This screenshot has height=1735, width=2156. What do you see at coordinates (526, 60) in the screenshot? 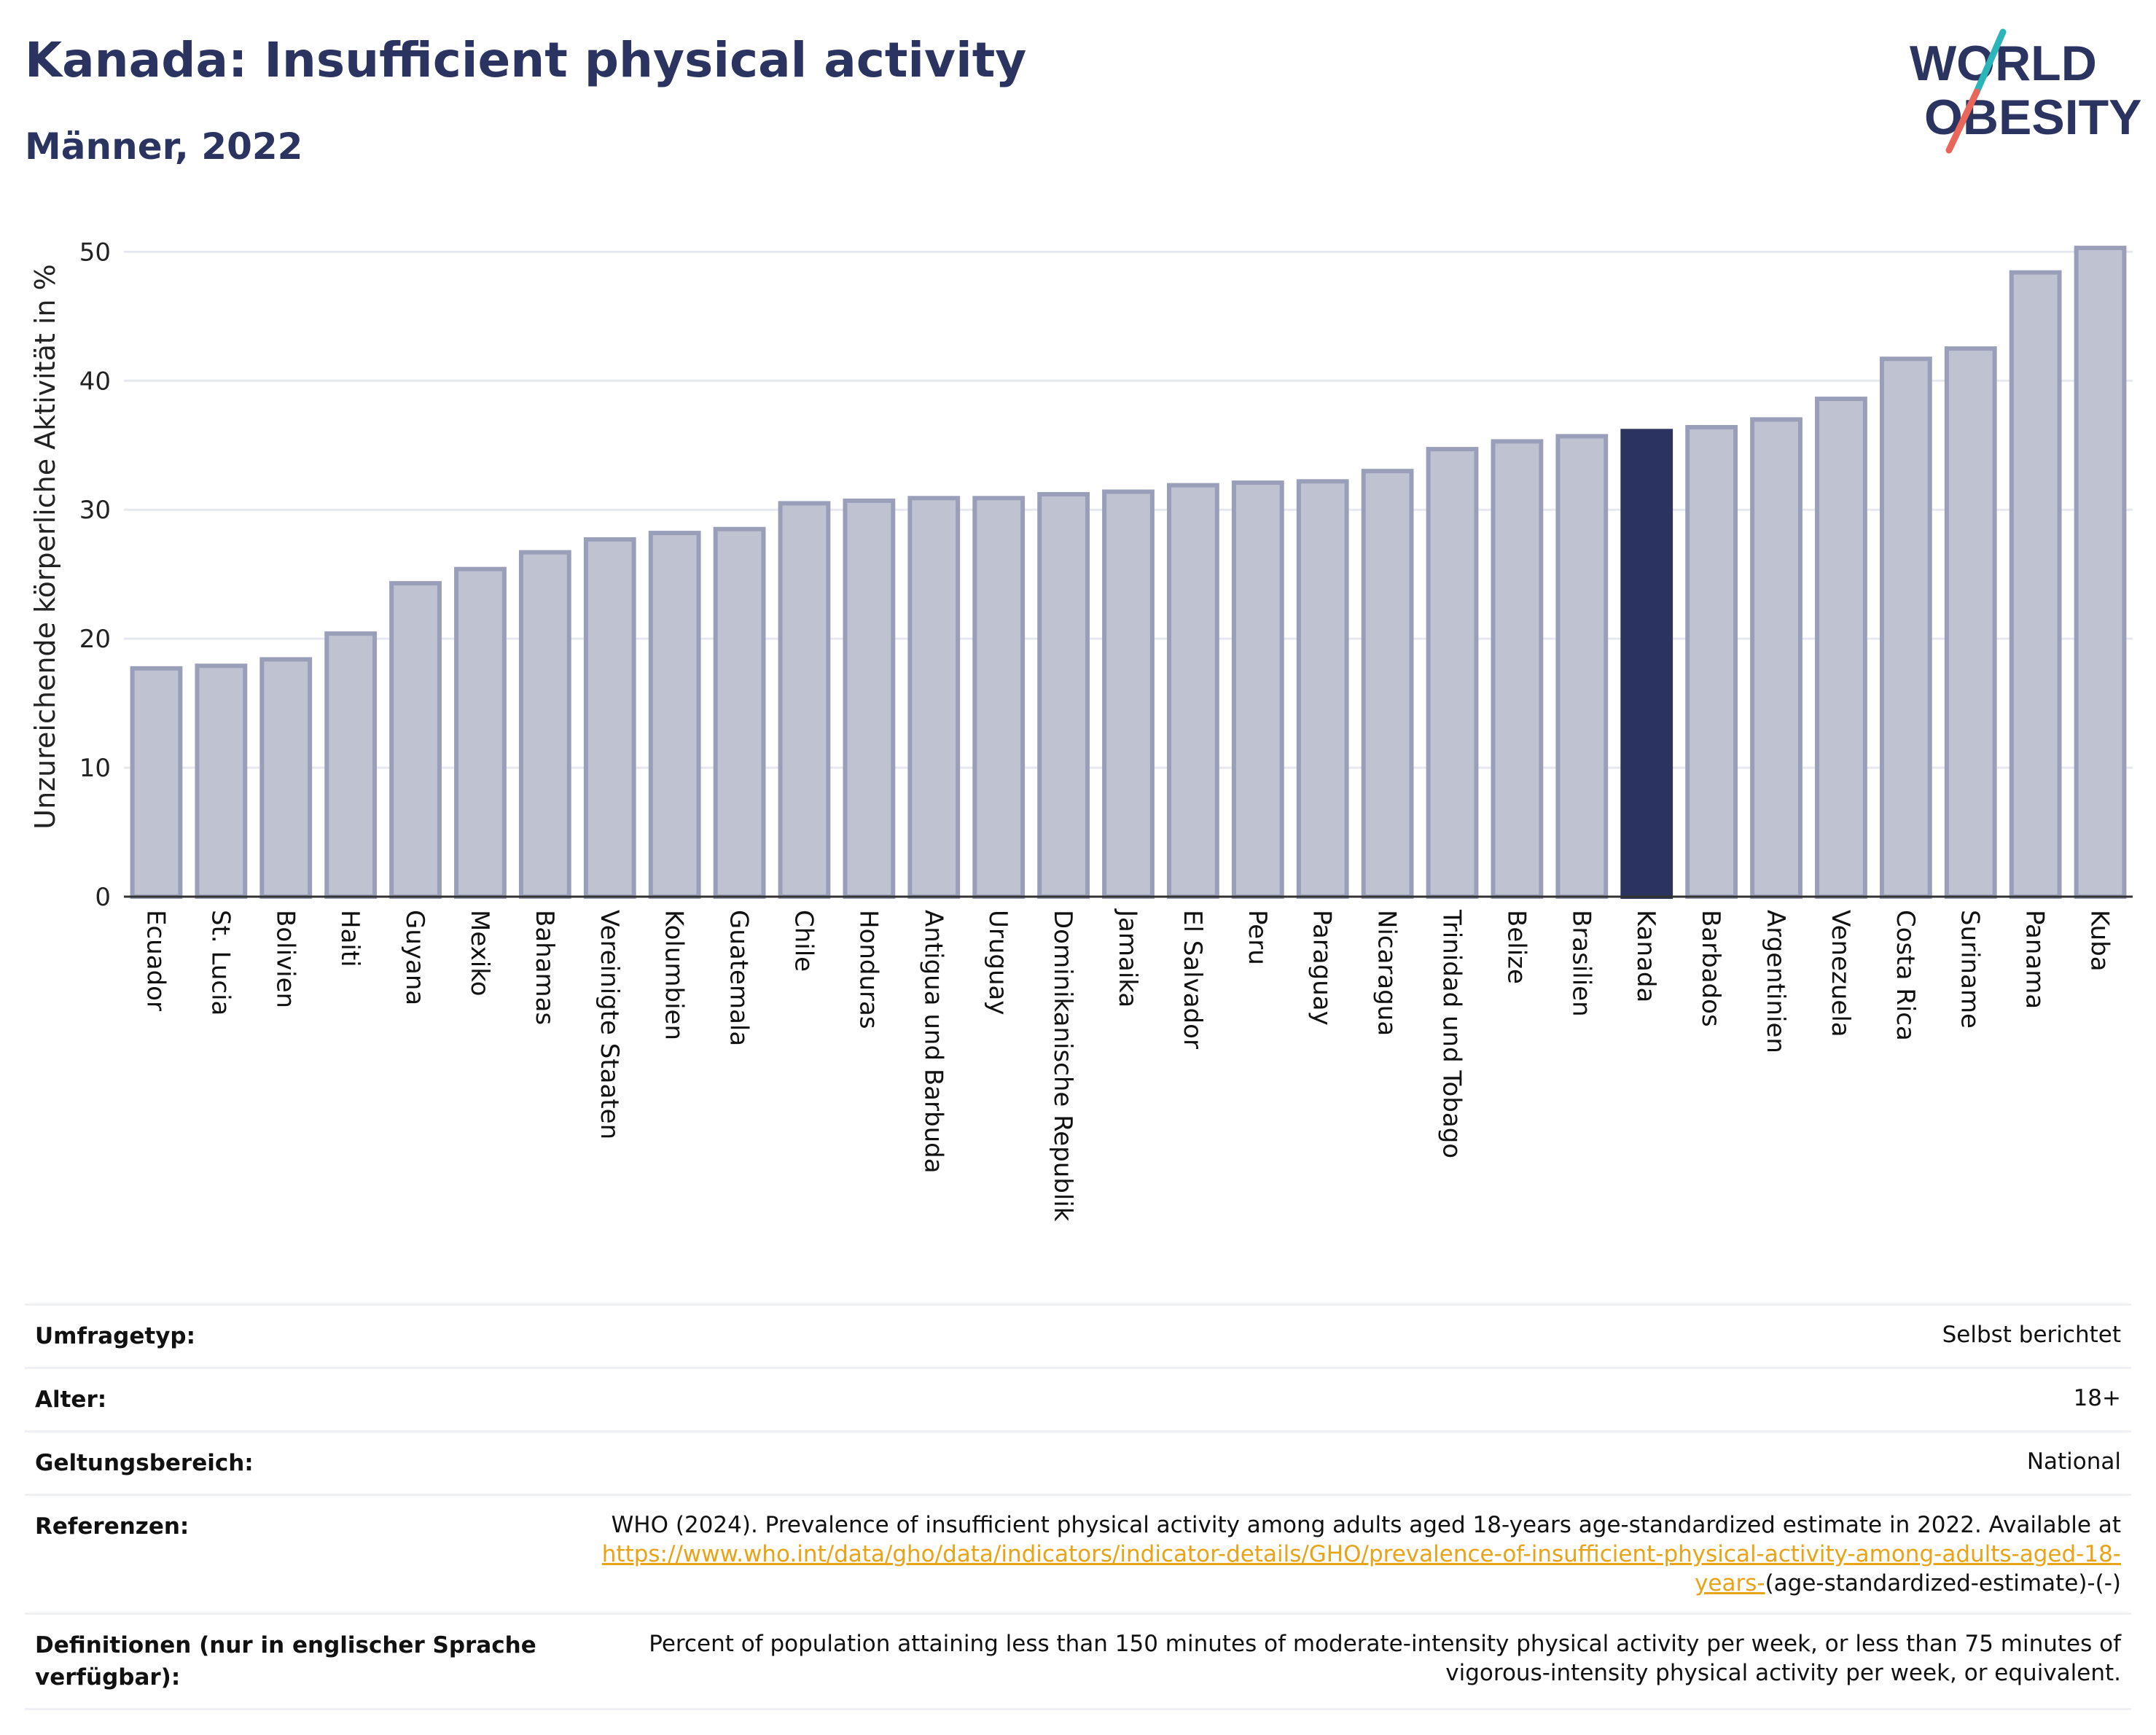
I see `chart-title: Kanada: Insufficient physical activity` at bounding box center [526, 60].